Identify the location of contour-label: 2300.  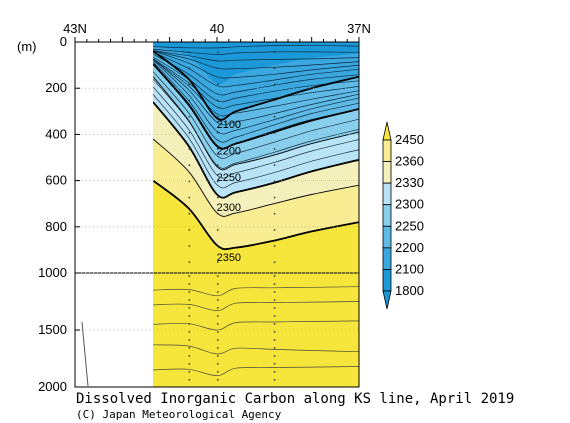
(229, 208).